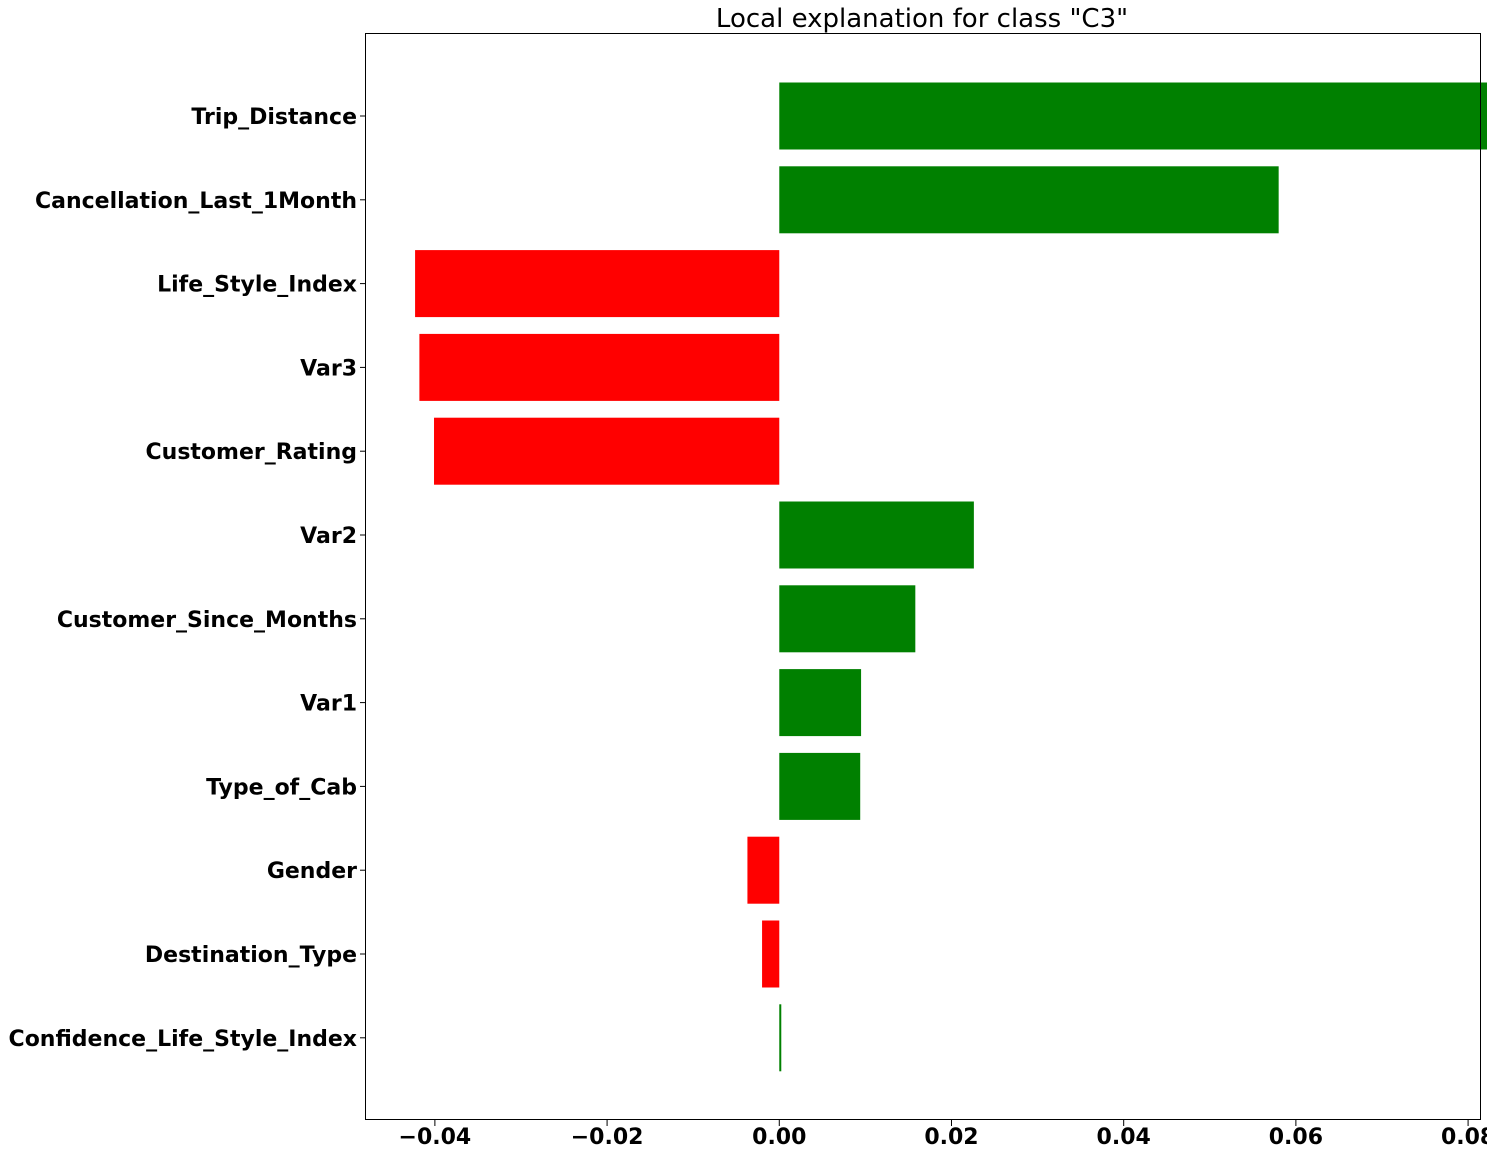 The image size is (1487, 1154). Describe the element at coordinates (207, 620) in the screenshot. I see `y-tick-label: Customer_Since_Months` at that location.